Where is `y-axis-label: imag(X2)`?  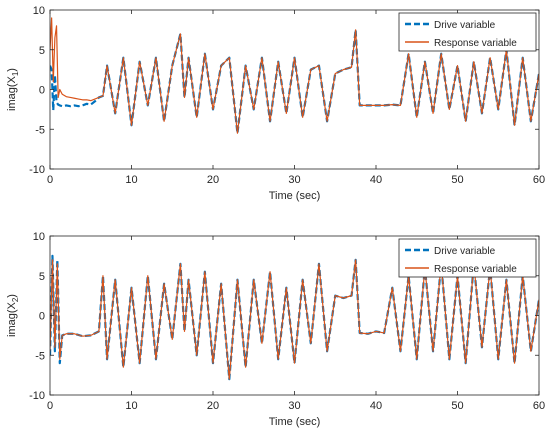
y-axis-label: imag(X2) is located at coordinates (13, 315).